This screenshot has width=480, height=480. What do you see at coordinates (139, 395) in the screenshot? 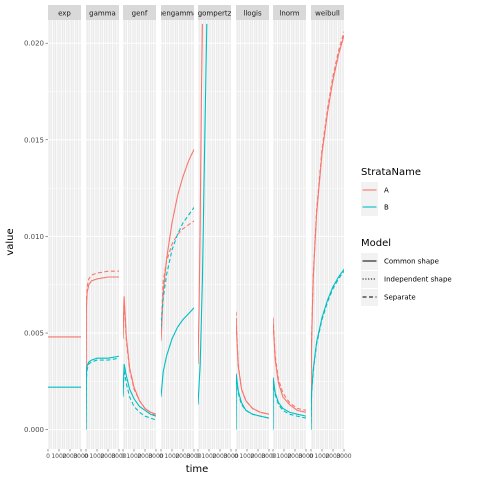
I see `series-line-genf-B-separate` at bounding box center [139, 395].